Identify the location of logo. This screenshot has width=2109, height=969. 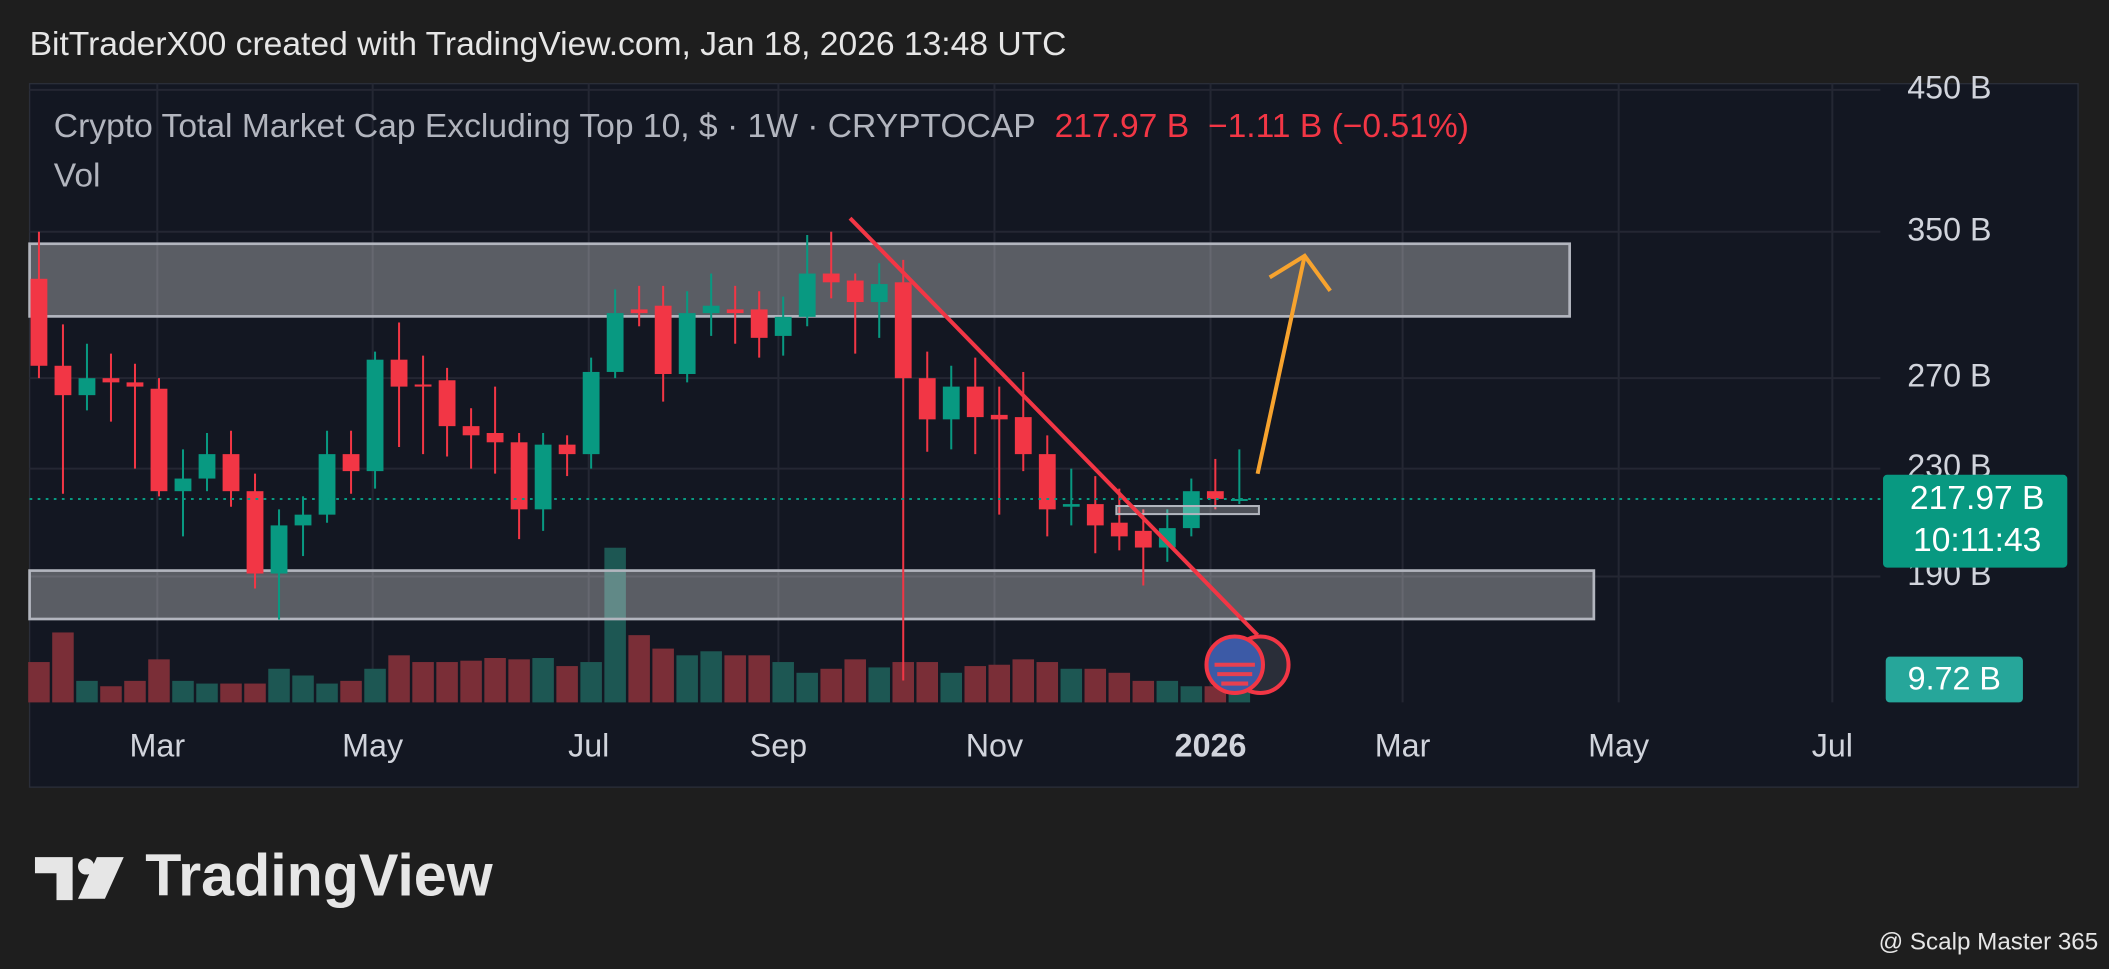
(79, 879).